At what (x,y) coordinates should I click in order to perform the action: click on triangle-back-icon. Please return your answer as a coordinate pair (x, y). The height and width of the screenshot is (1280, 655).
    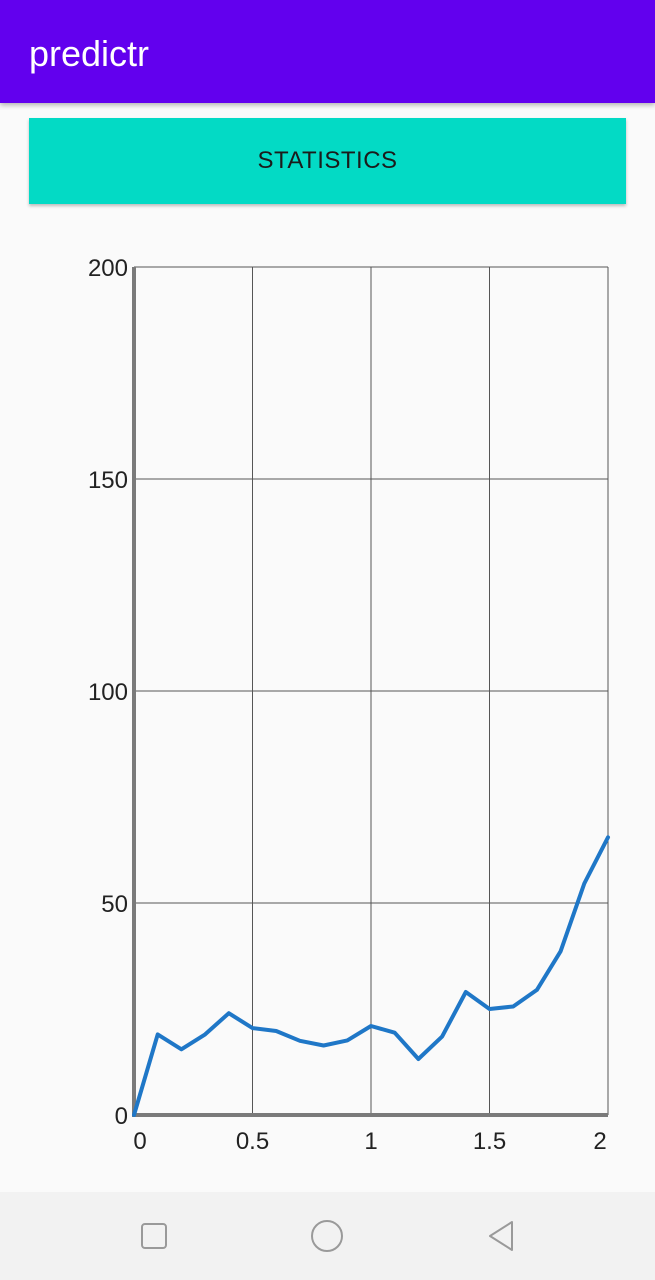
    Looking at the image, I should click on (501, 1236).